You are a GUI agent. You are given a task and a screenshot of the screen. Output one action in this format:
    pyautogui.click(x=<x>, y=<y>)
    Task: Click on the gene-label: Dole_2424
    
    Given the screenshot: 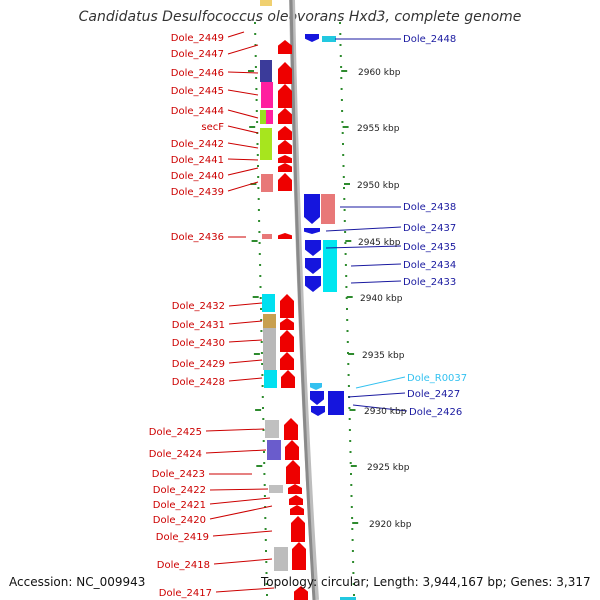 What is the action you would take?
    pyautogui.click(x=175, y=454)
    